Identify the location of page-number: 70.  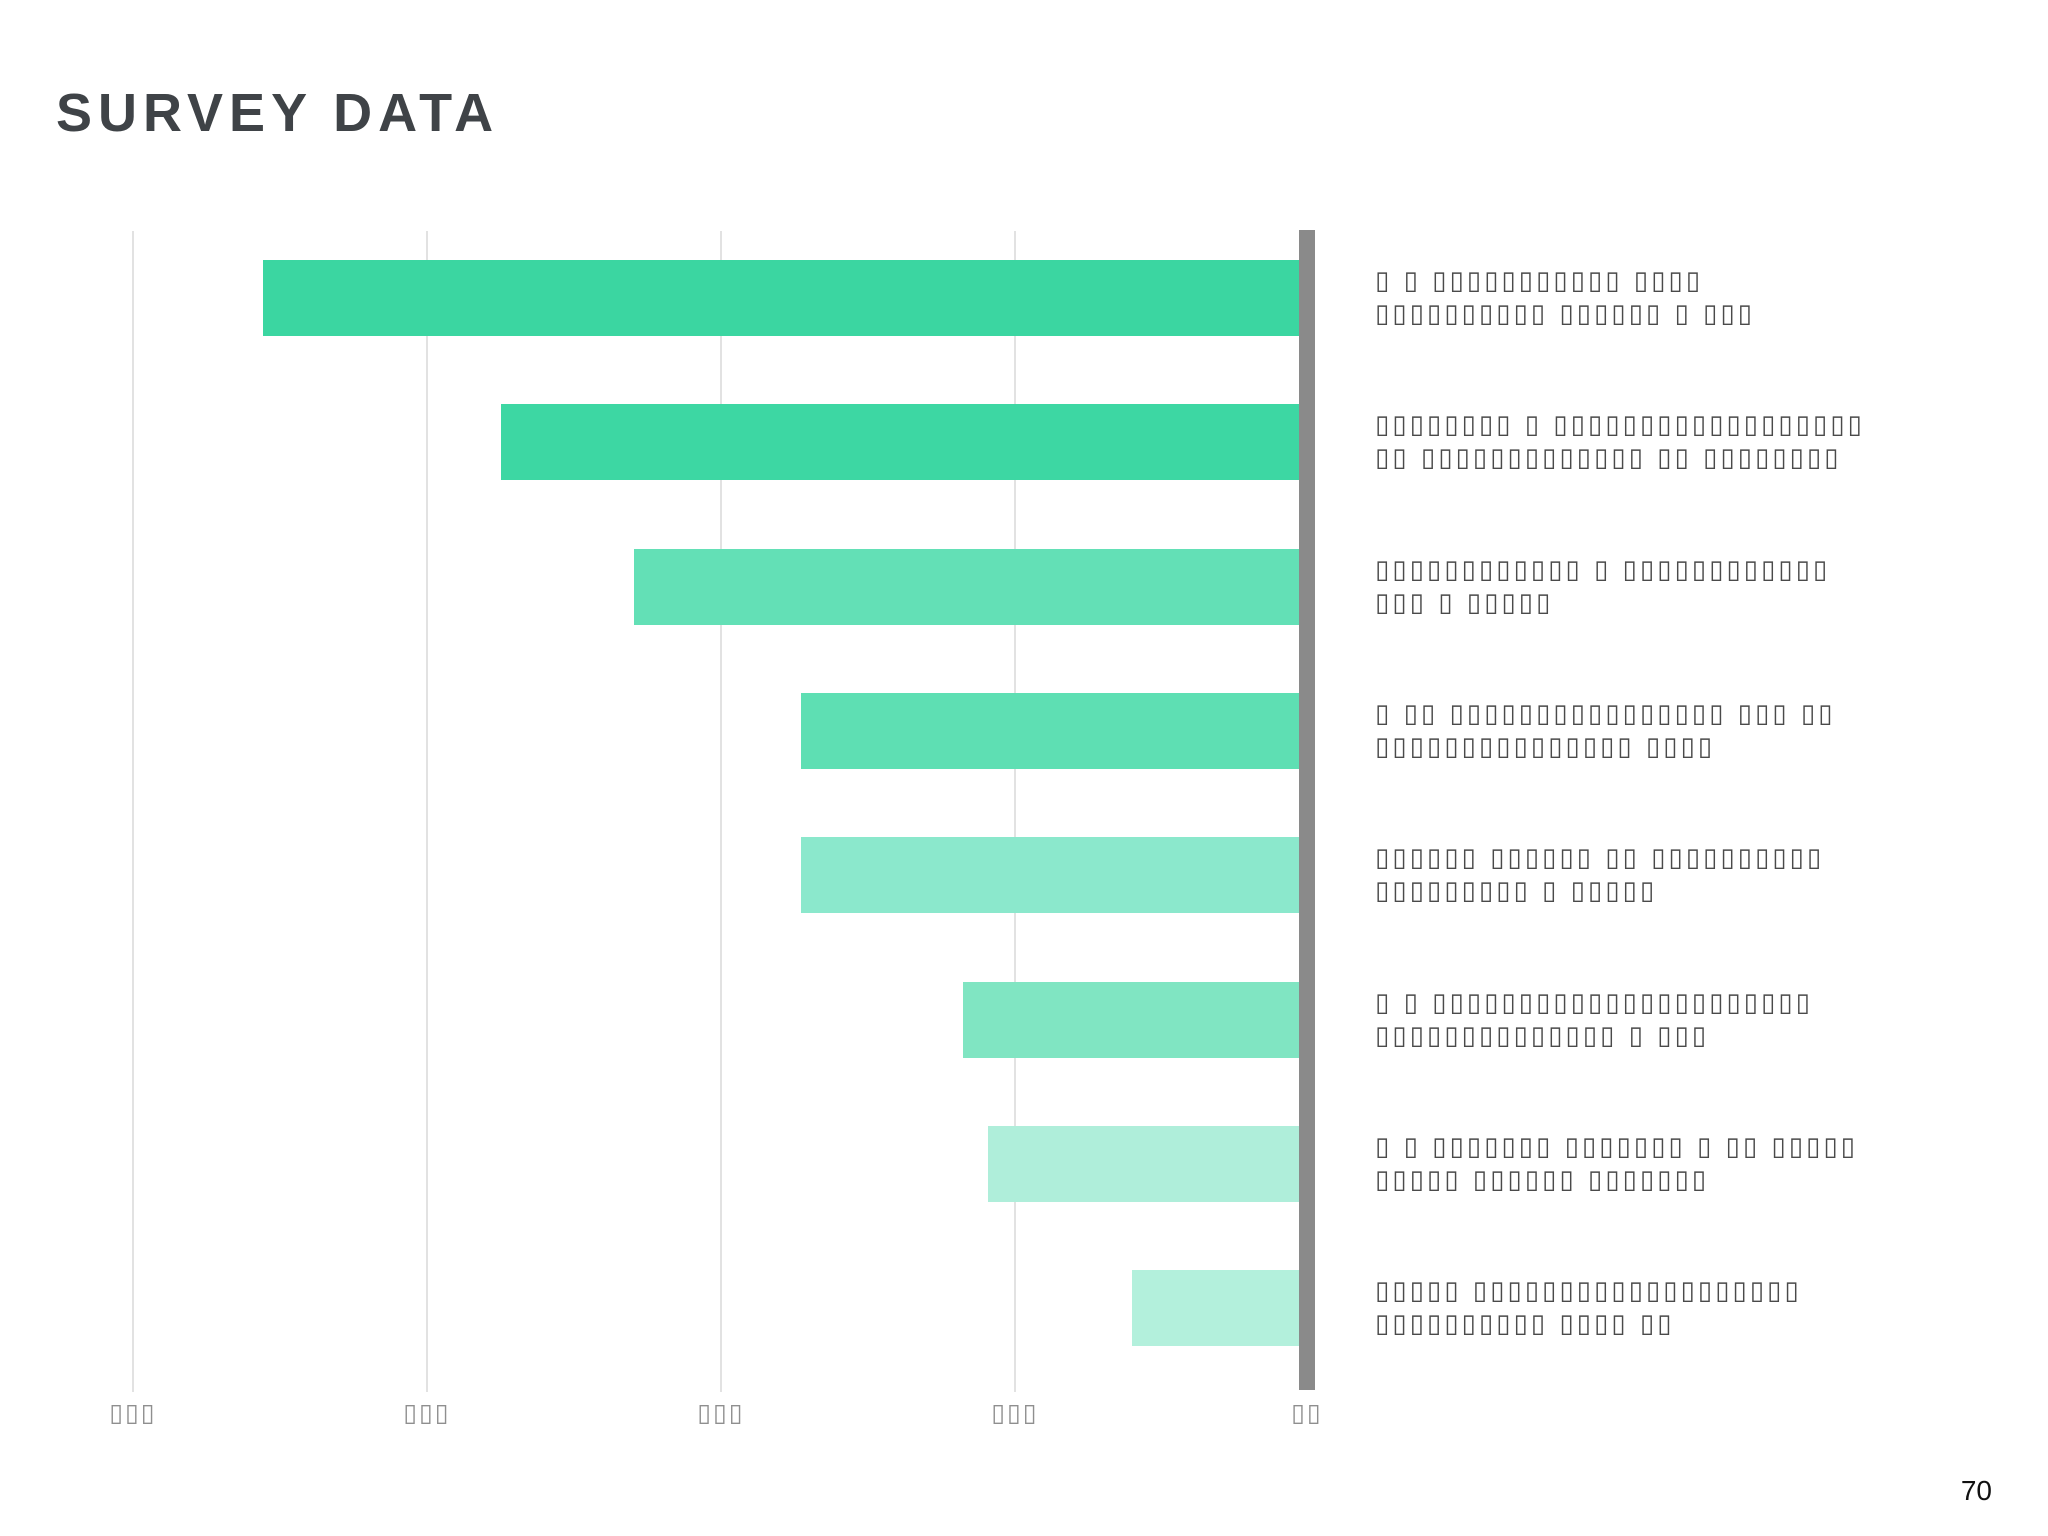
(1976, 1490).